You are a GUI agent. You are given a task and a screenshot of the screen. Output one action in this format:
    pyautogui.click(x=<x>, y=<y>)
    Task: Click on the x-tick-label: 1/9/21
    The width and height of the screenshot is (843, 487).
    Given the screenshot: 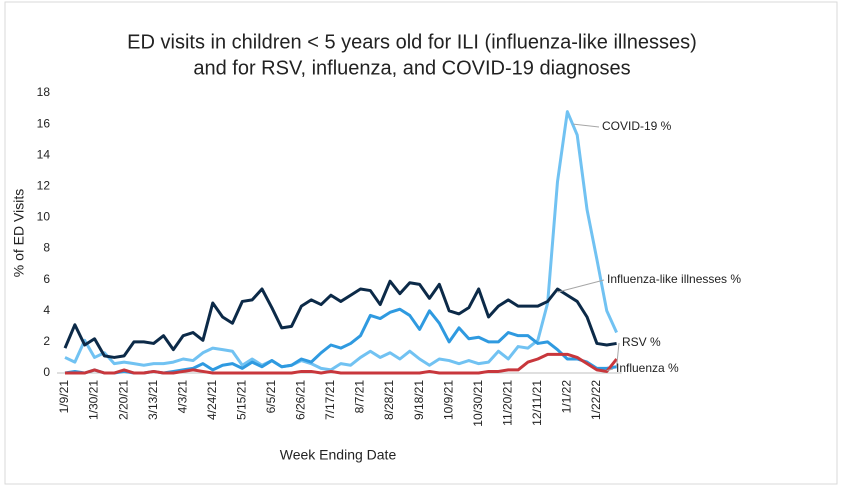 What is the action you would take?
    pyautogui.click(x=64, y=397)
    